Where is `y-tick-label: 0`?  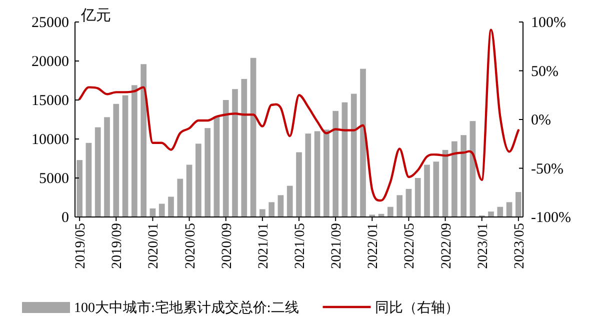
y-tick-label: 0 is located at coordinates (65, 218).